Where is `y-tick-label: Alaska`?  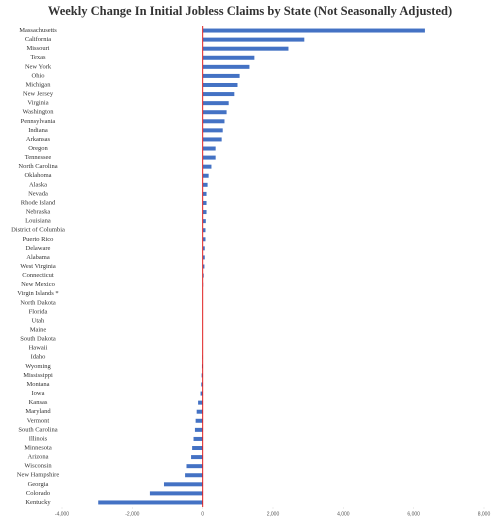 y-tick-label: Alaska is located at coordinates (38, 184).